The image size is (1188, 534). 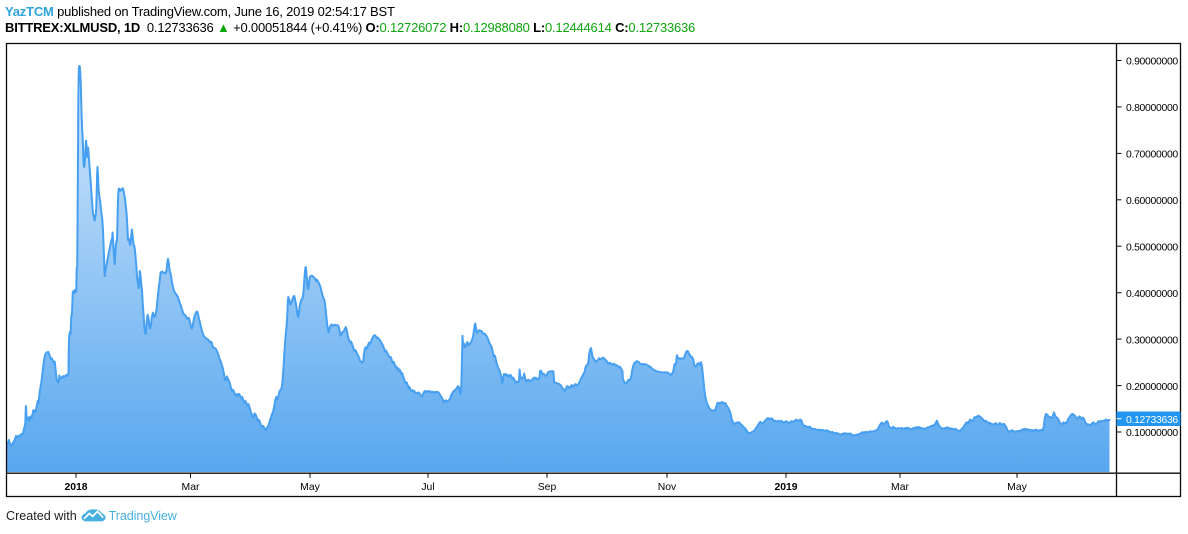 I want to click on svg-text: 0.90000000, so click(x=1152, y=62).